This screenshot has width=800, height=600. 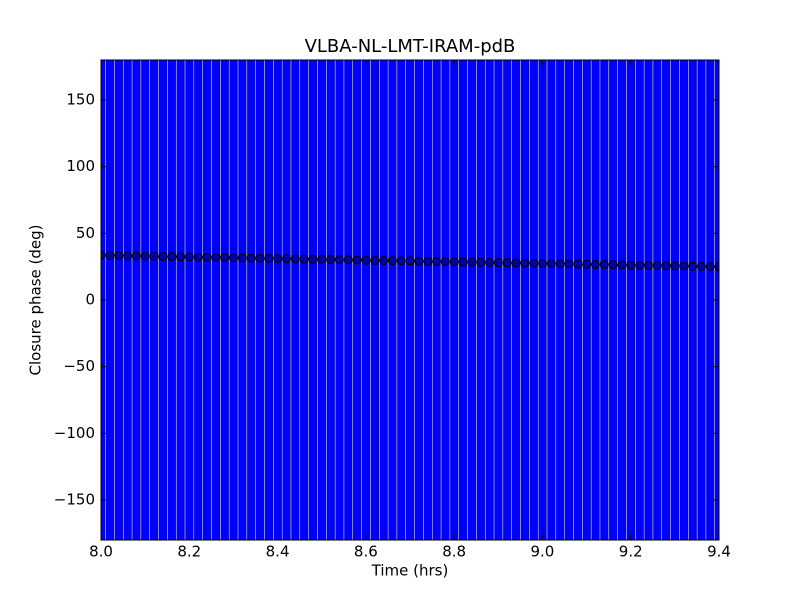 What do you see at coordinates (36, 300) in the screenshot?
I see `y-axis-label: Closure phase (deg)` at bounding box center [36, 300].